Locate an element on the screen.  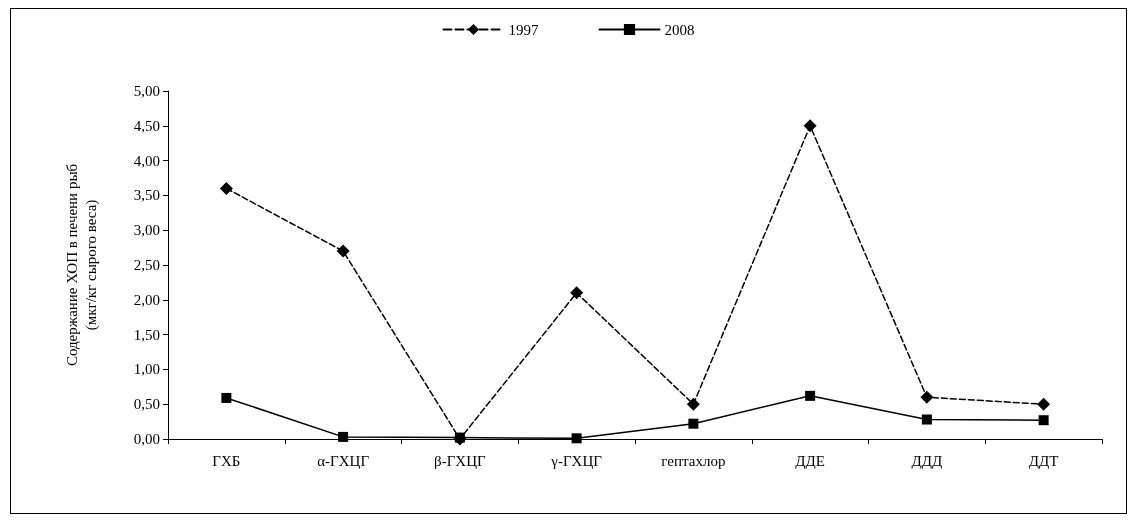
x-tick-label: ДДД is located at coordinates (927, 460).